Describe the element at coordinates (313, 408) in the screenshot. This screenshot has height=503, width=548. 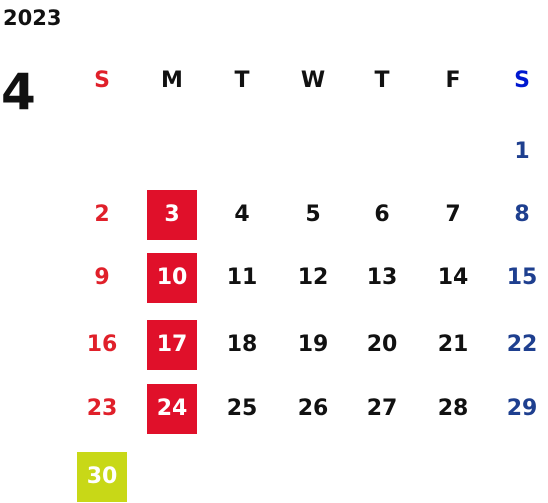
I see `day-cell: 26` at that location.